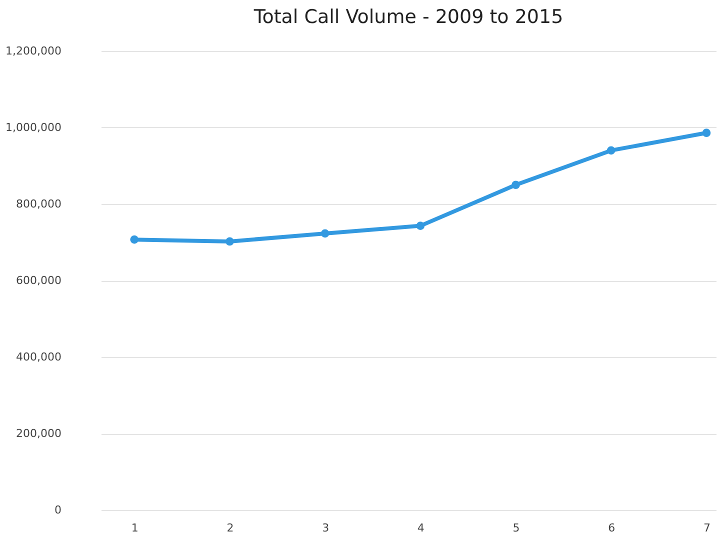  What do you see at coordinates (134, 528) in the screenshot?
I see `x-tick-label: 1` at bounding box center [134, 528].